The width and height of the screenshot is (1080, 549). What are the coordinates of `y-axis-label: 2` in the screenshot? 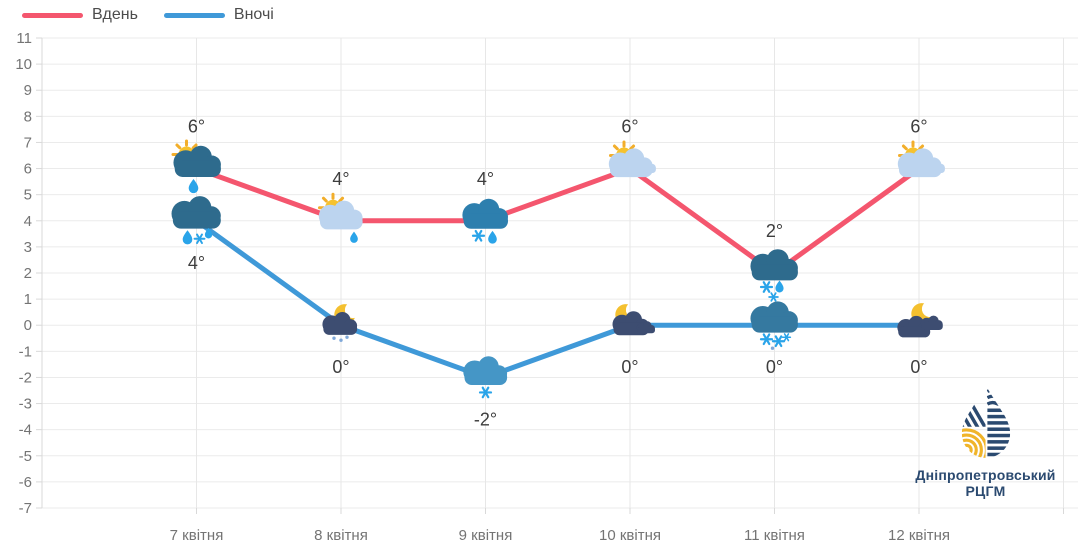 It's located at (28, 273).